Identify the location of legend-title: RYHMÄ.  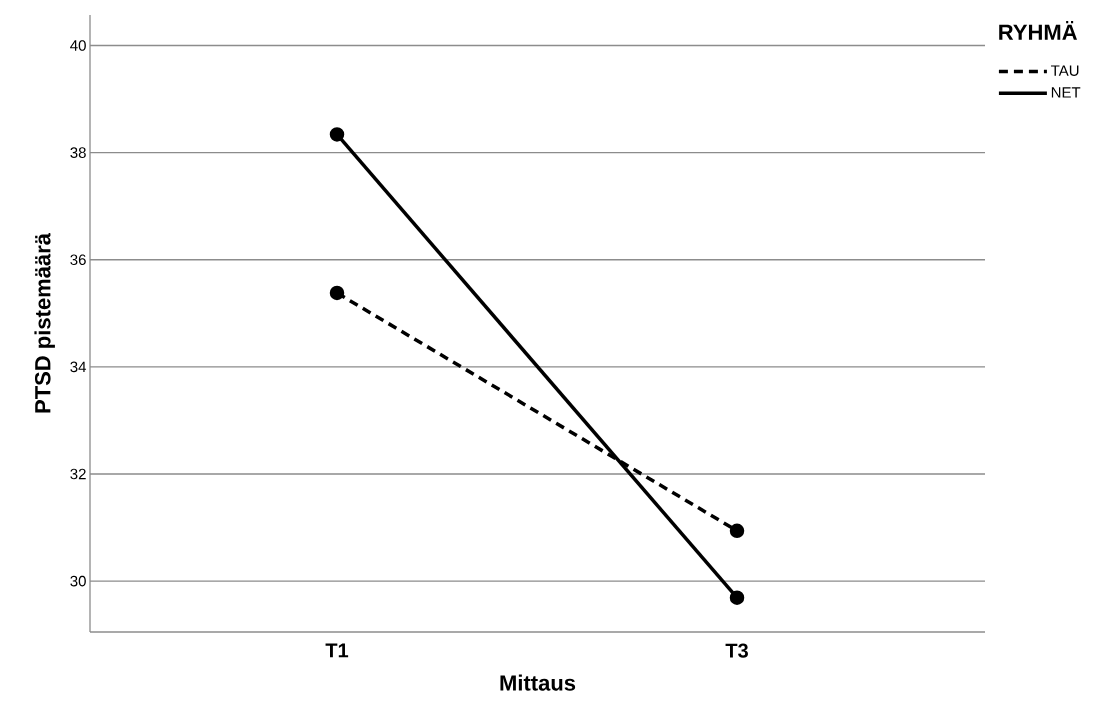
(1038, 30).